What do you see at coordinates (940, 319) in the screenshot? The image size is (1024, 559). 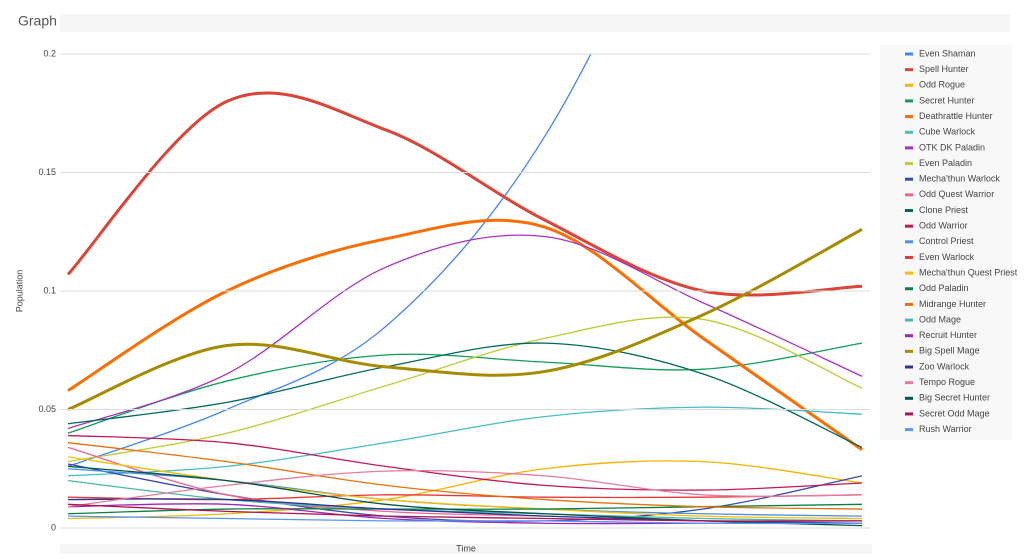 I see `legend-label: Odd Mage` at bounding box center [940, 319].